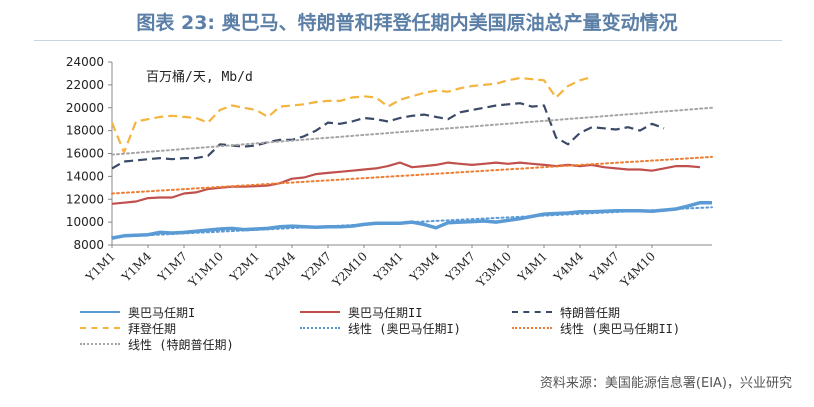 This screenshot has width=814, height=407. Describe the element at coordinates (181, 344) in the screenshot. I see `legend-label: 线性 (特朗普任期)` at that location.